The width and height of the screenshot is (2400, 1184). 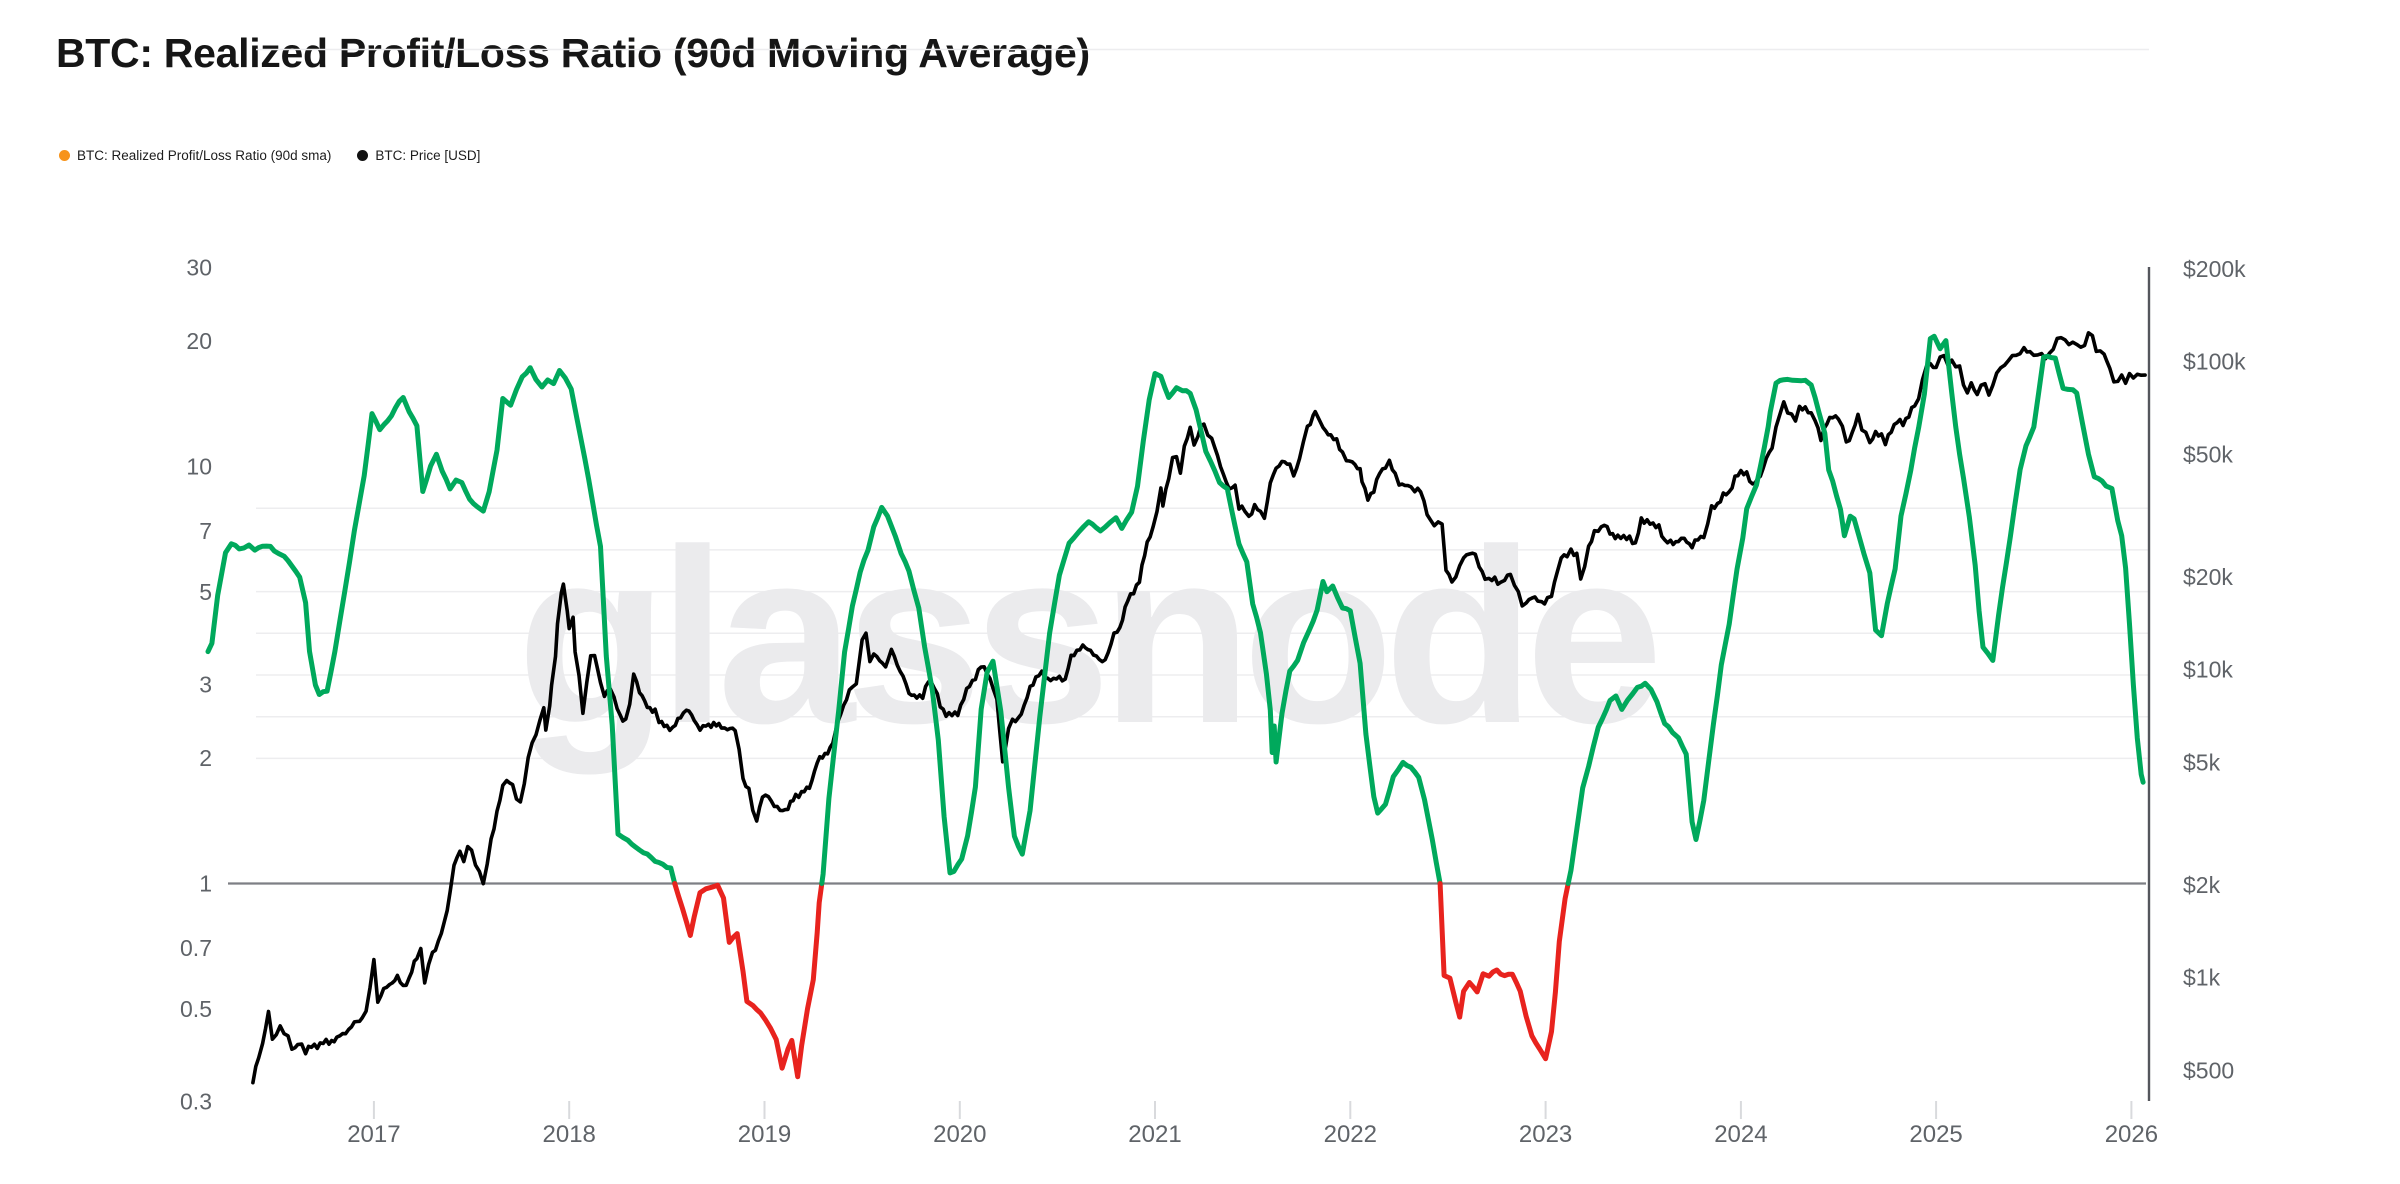 I want to click on svg-text: $2k, so click(x=2202, y=885).